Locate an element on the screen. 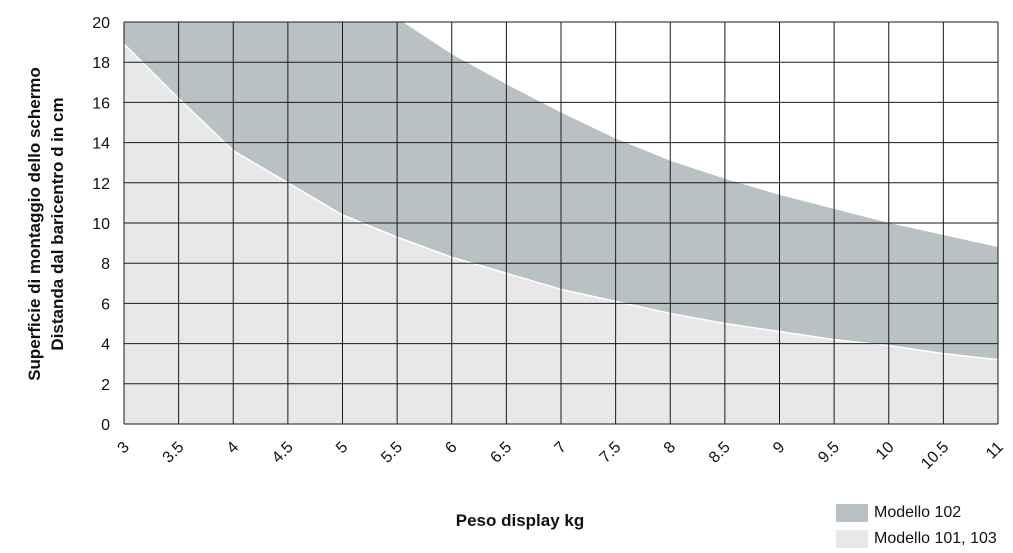 Image resolution: width=1013 pixels, height=553 pixels. x-tick-label: 8 is located at coordinates (670, 448).